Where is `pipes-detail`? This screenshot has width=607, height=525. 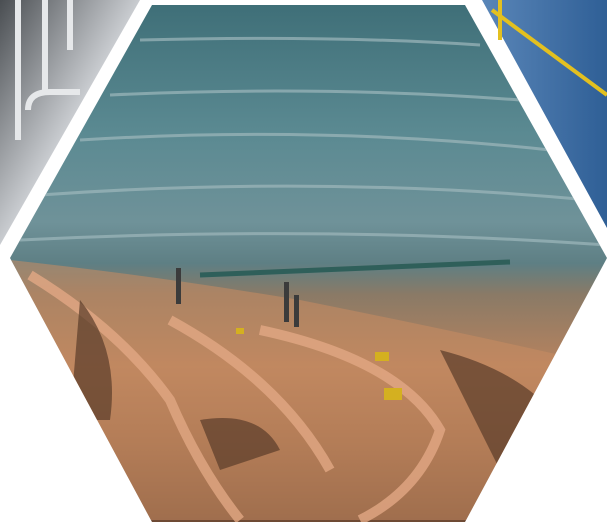
pipes-detail is located at coordinates (47, 70).